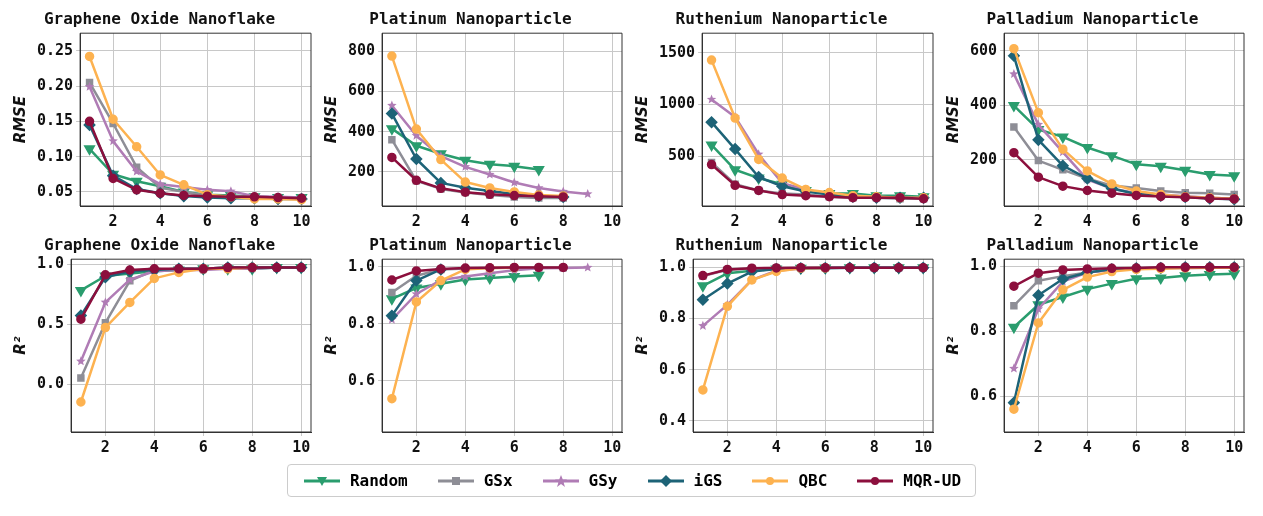 Image resolution: width=1263 pixels, height=516 pixels. I want to click on legend-label: Random, so click(378, 480).